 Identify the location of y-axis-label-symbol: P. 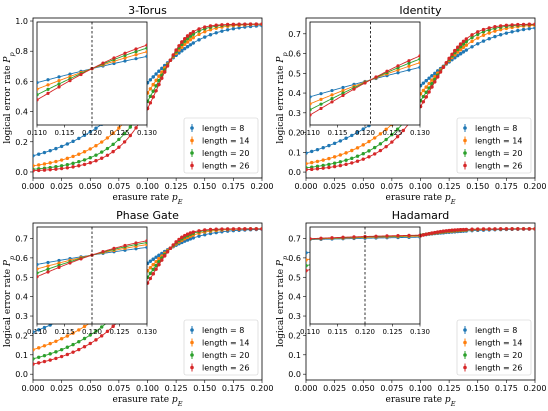
(8, 60).